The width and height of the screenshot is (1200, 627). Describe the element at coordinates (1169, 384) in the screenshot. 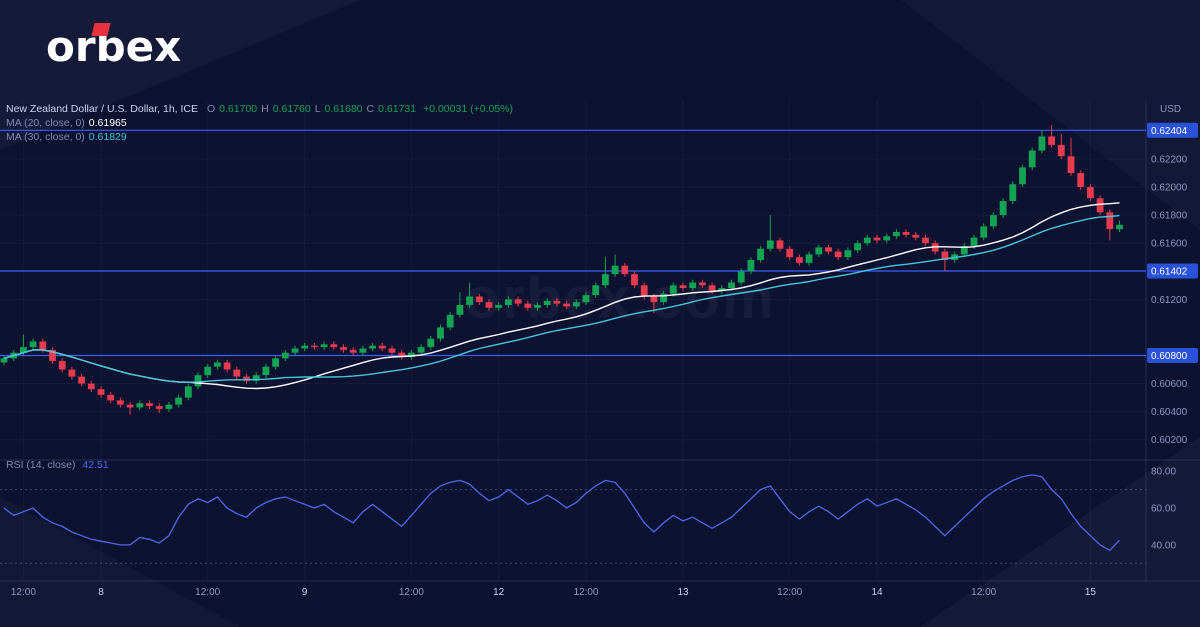

I see `svg-text: 0.60600` at that location.